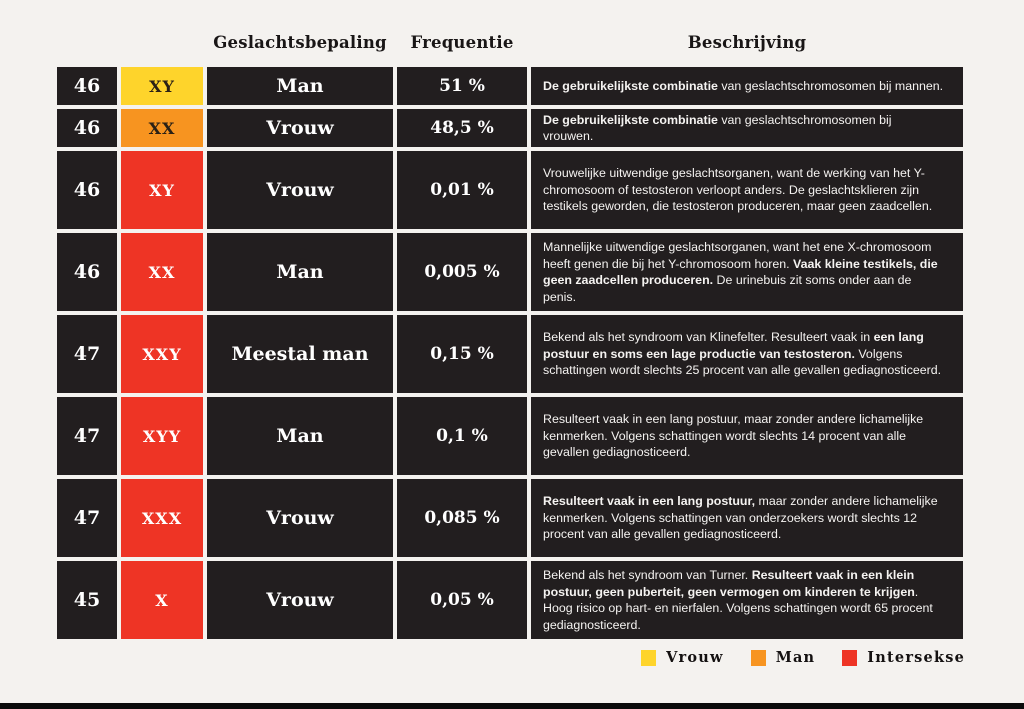 The height and width of the screenshot is (709, 1024). I want to click on column-header-geslachtsbepaling: Geslachtsbepaling, so click(300, 42).